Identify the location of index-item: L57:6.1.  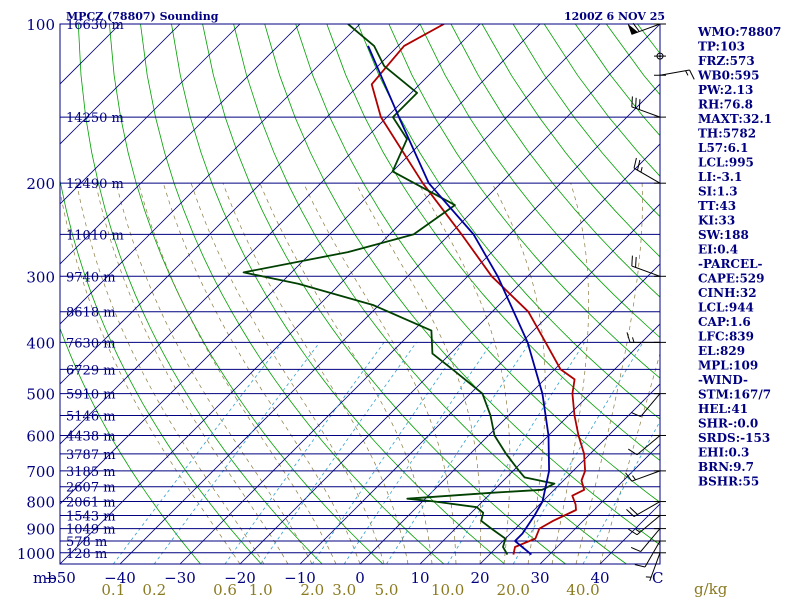
(723, 148).